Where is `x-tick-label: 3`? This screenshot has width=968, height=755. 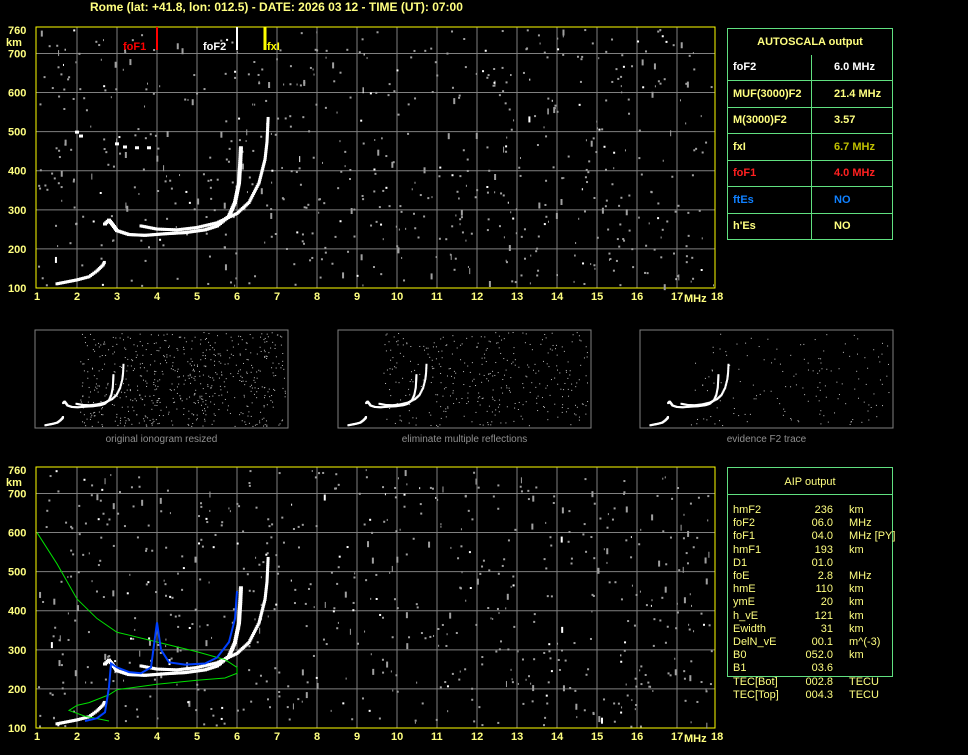 x-tick-label: 3 is located at coordinates (117, 737).